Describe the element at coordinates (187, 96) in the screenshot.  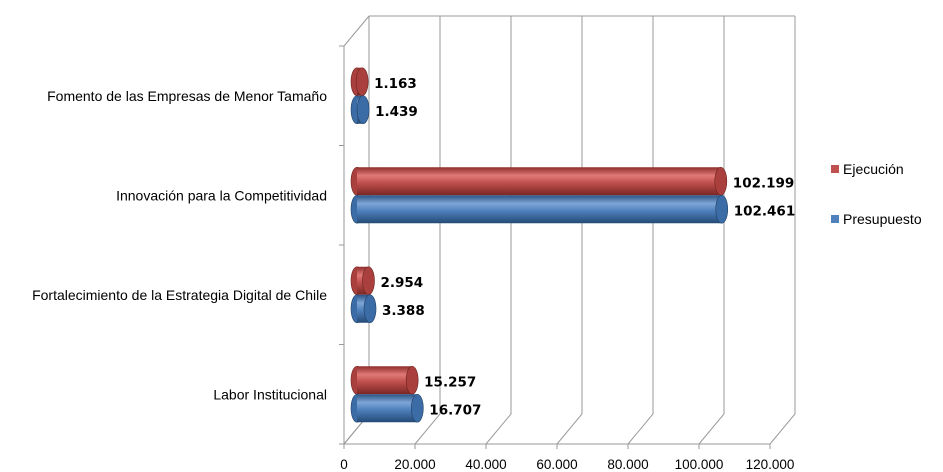
I see `category-label: Fomento de las Empresas de Menor Tamaño` at that location.